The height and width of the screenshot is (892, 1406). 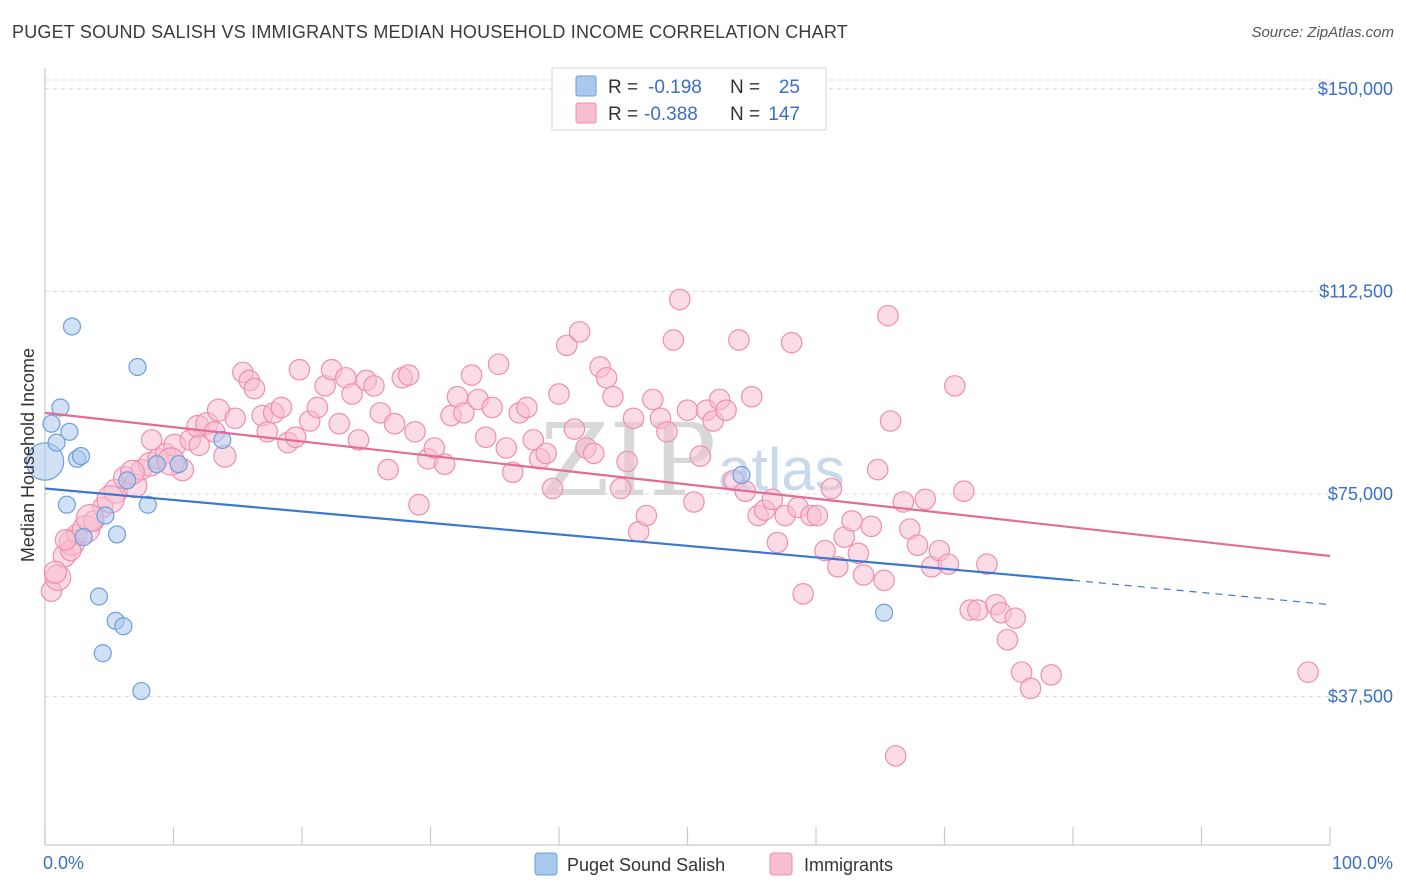 What do you see at coordinates (781, 864) in the screenshot?
I see `series-swatch-pink` at bounding box center [781, 864].